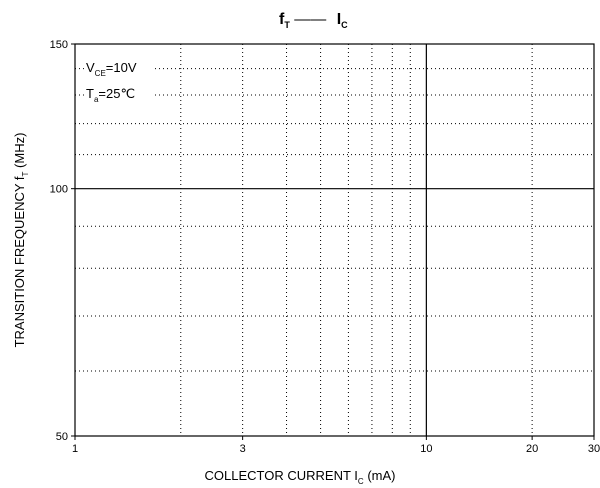  What do you see at coordinates (426, 449) in the screenshot?
I see `x-tick-label: 10` at bounding box center [426, 449].